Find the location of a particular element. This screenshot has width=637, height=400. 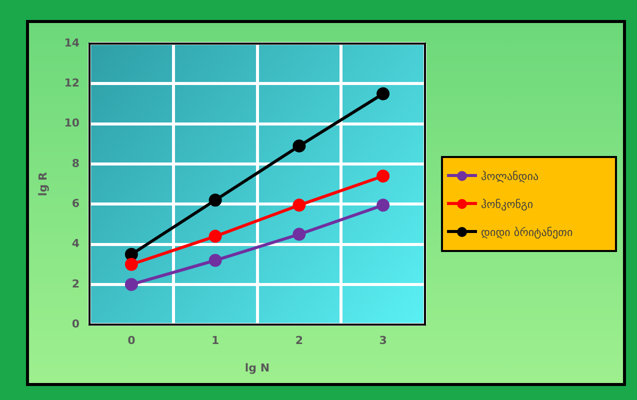

x-axis-title: lg N is located at coordinates (257, 367).